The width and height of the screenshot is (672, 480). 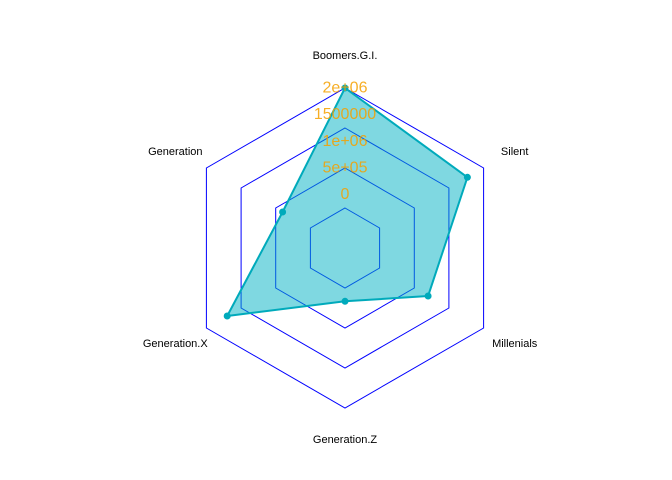 I want to click on tick-label: 1e+06, so click(x=345, y=141).